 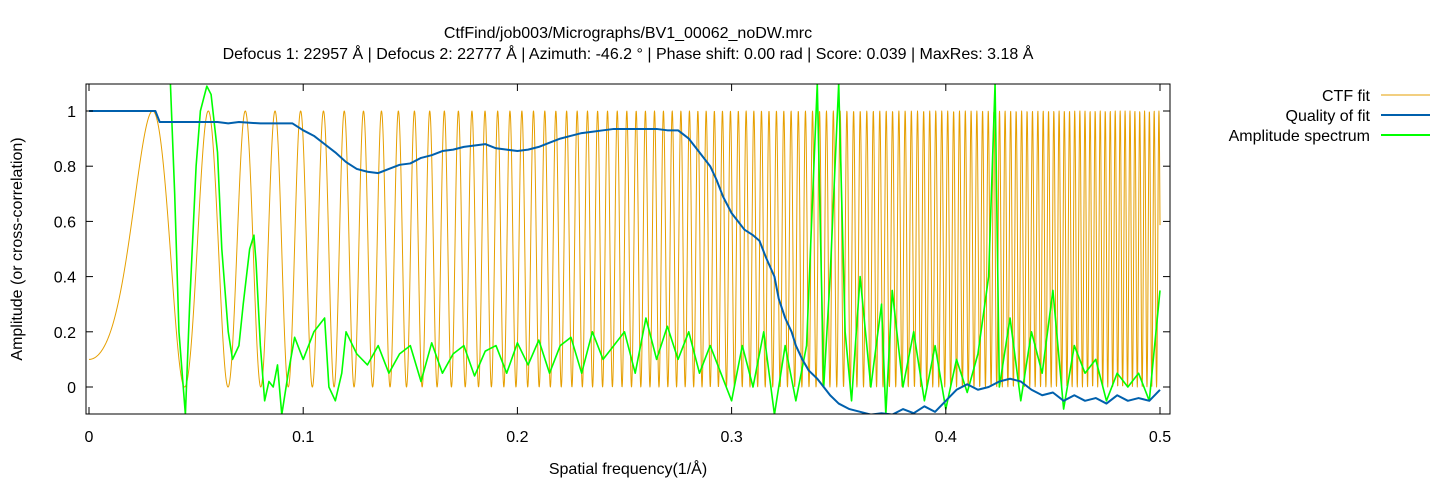 I want to click on x-tick-label: 0.2, so click(x=517, y=437).